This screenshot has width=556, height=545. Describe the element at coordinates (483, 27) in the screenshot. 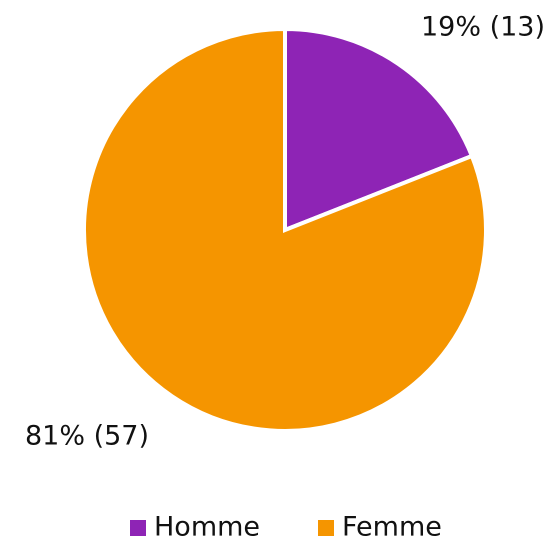

I see `data-label: 19% (13)` at that location.